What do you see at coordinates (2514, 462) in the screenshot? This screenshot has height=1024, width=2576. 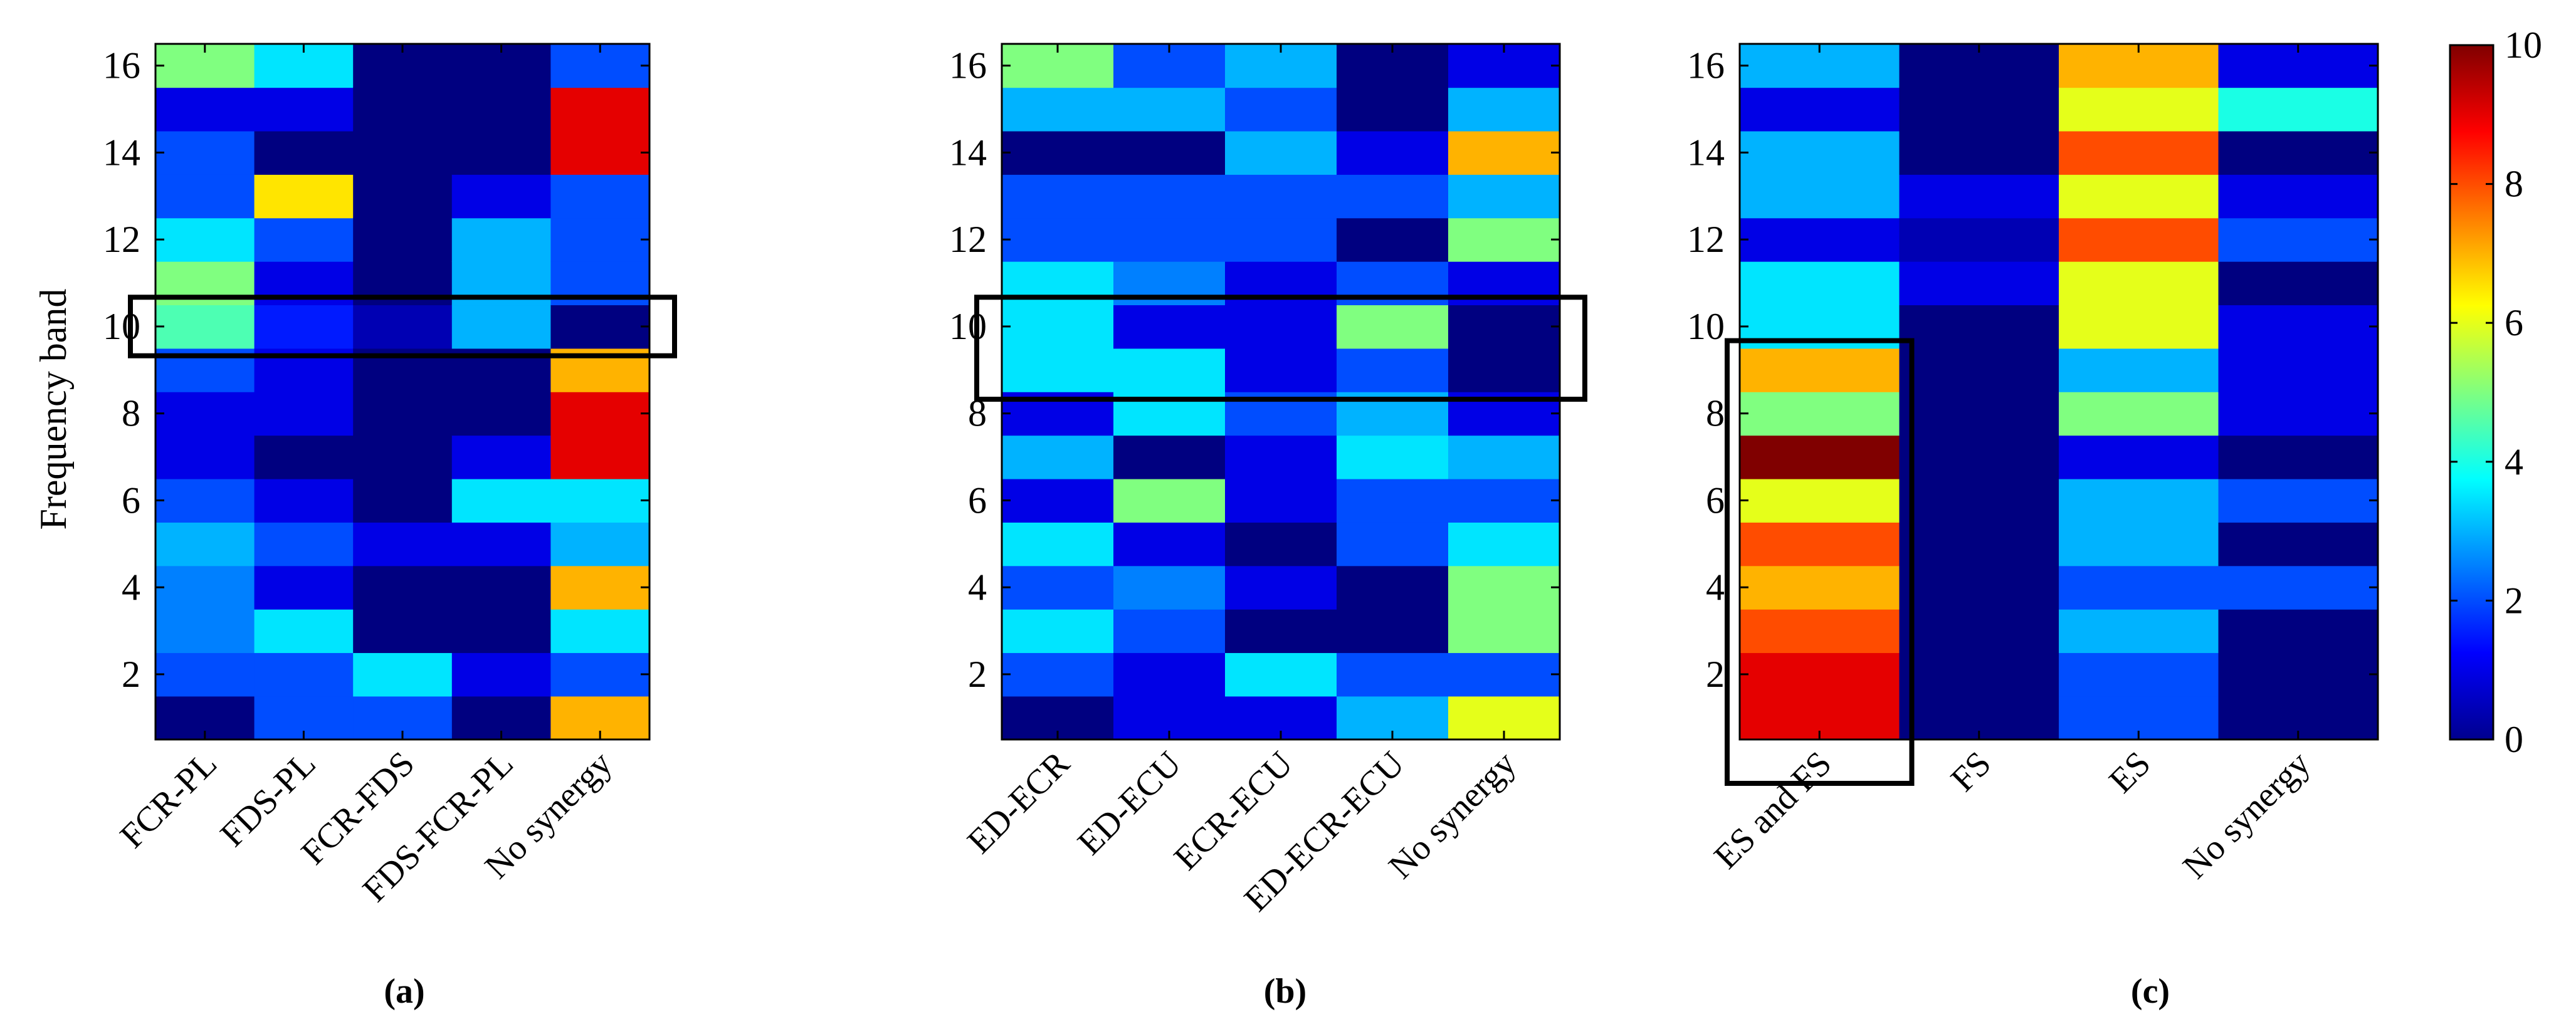 I see `colorbar-tick-label: 4` at bounding box center [2514, 462].